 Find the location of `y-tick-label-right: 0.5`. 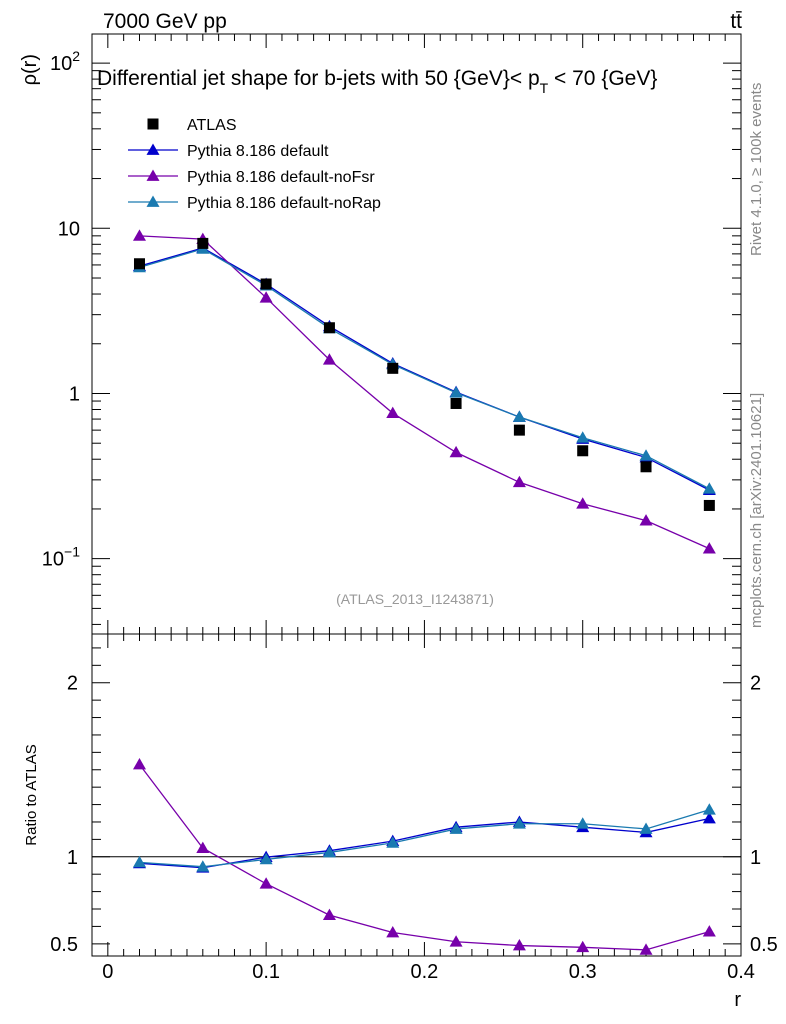

y-tick-label-right: 0.5 is located at coordinates (764, 945).